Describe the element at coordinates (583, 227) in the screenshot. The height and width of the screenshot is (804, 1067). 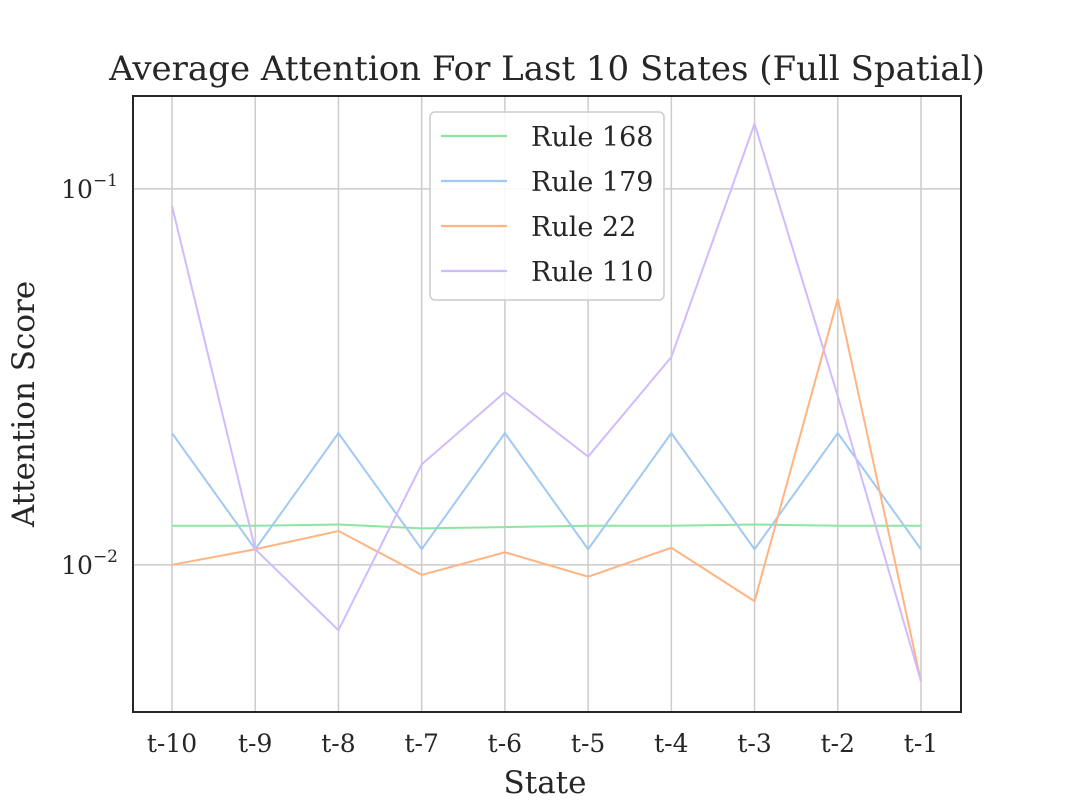
I see `legend-label: Rule 22` at that location.